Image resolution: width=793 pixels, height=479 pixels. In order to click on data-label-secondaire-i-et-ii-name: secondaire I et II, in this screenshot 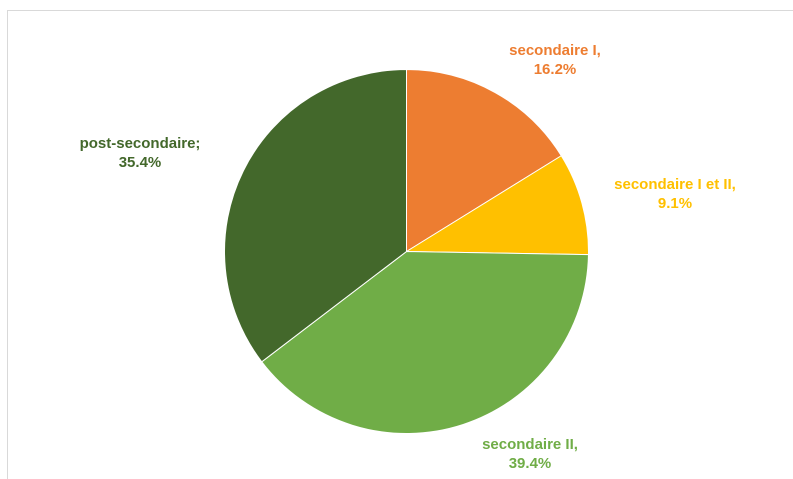, I will do `click(675, 184)`.